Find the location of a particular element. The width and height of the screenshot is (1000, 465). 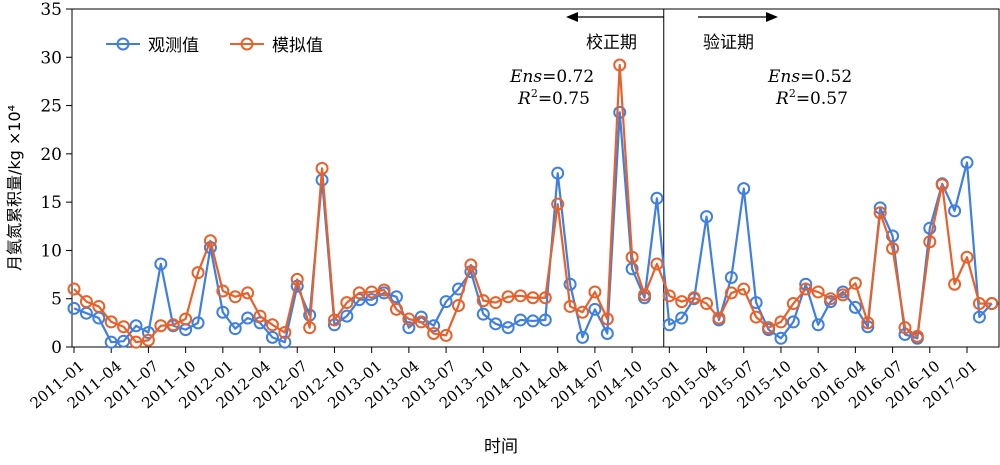

calibration-r2-label: R is located at coordinates (524, 99).